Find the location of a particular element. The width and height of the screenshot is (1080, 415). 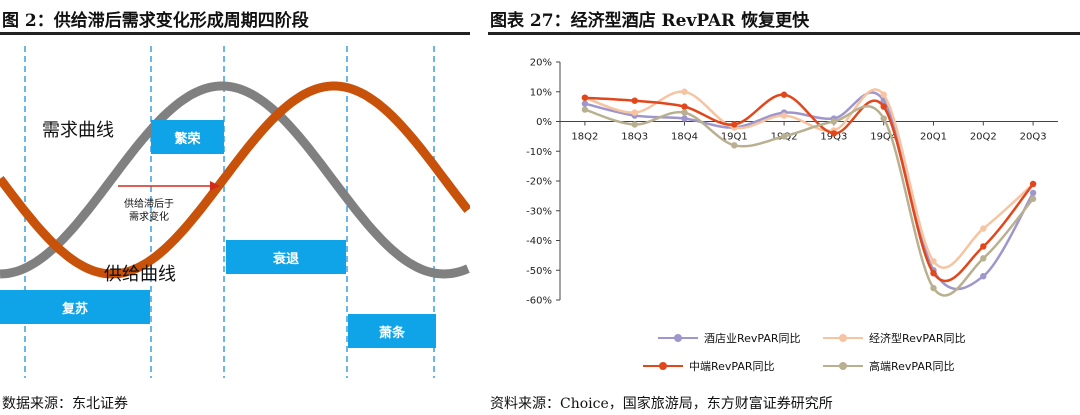

y-axis: 20% 10% 0% -10% -20% -30% -40% -50% -60% is located at coordinates (543, 182).